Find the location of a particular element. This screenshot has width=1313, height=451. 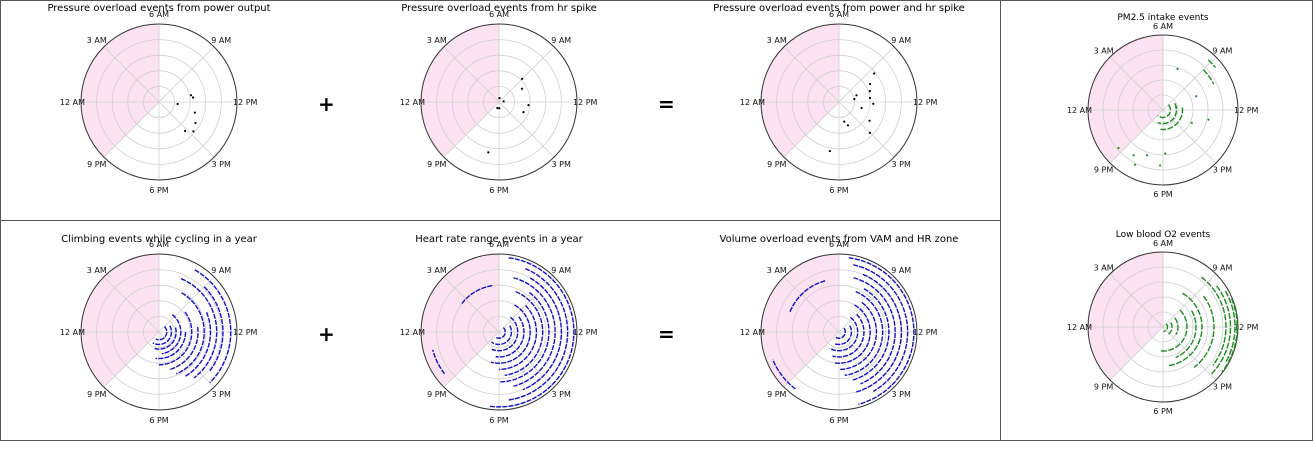

tick-label: 12 PM is located at coordinates (1246, 110).